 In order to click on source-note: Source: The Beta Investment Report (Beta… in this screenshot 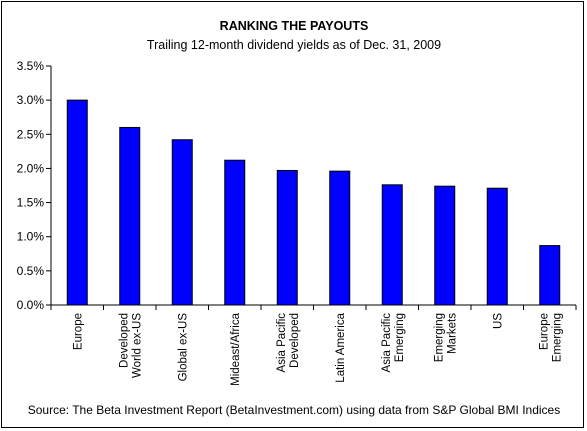, I will do `click(294, 410)`.